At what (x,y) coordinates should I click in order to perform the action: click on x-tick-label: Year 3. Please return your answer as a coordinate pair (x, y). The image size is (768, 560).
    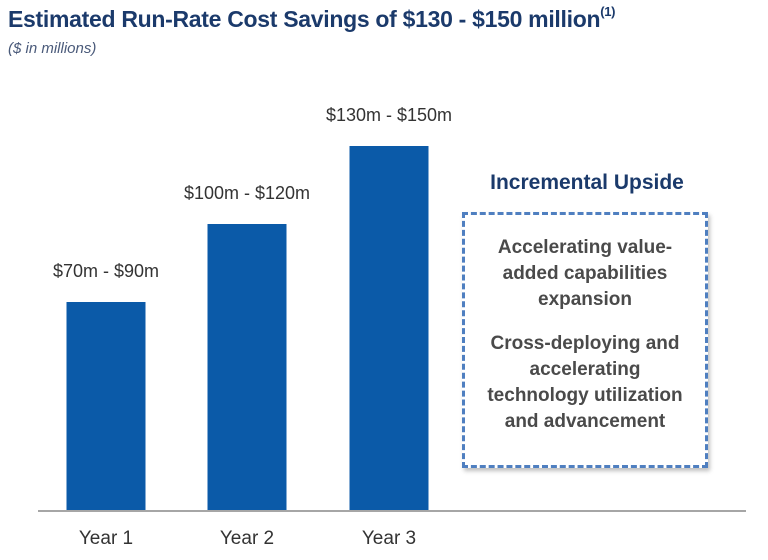
    Looking at the image, I should click on (389, 538).